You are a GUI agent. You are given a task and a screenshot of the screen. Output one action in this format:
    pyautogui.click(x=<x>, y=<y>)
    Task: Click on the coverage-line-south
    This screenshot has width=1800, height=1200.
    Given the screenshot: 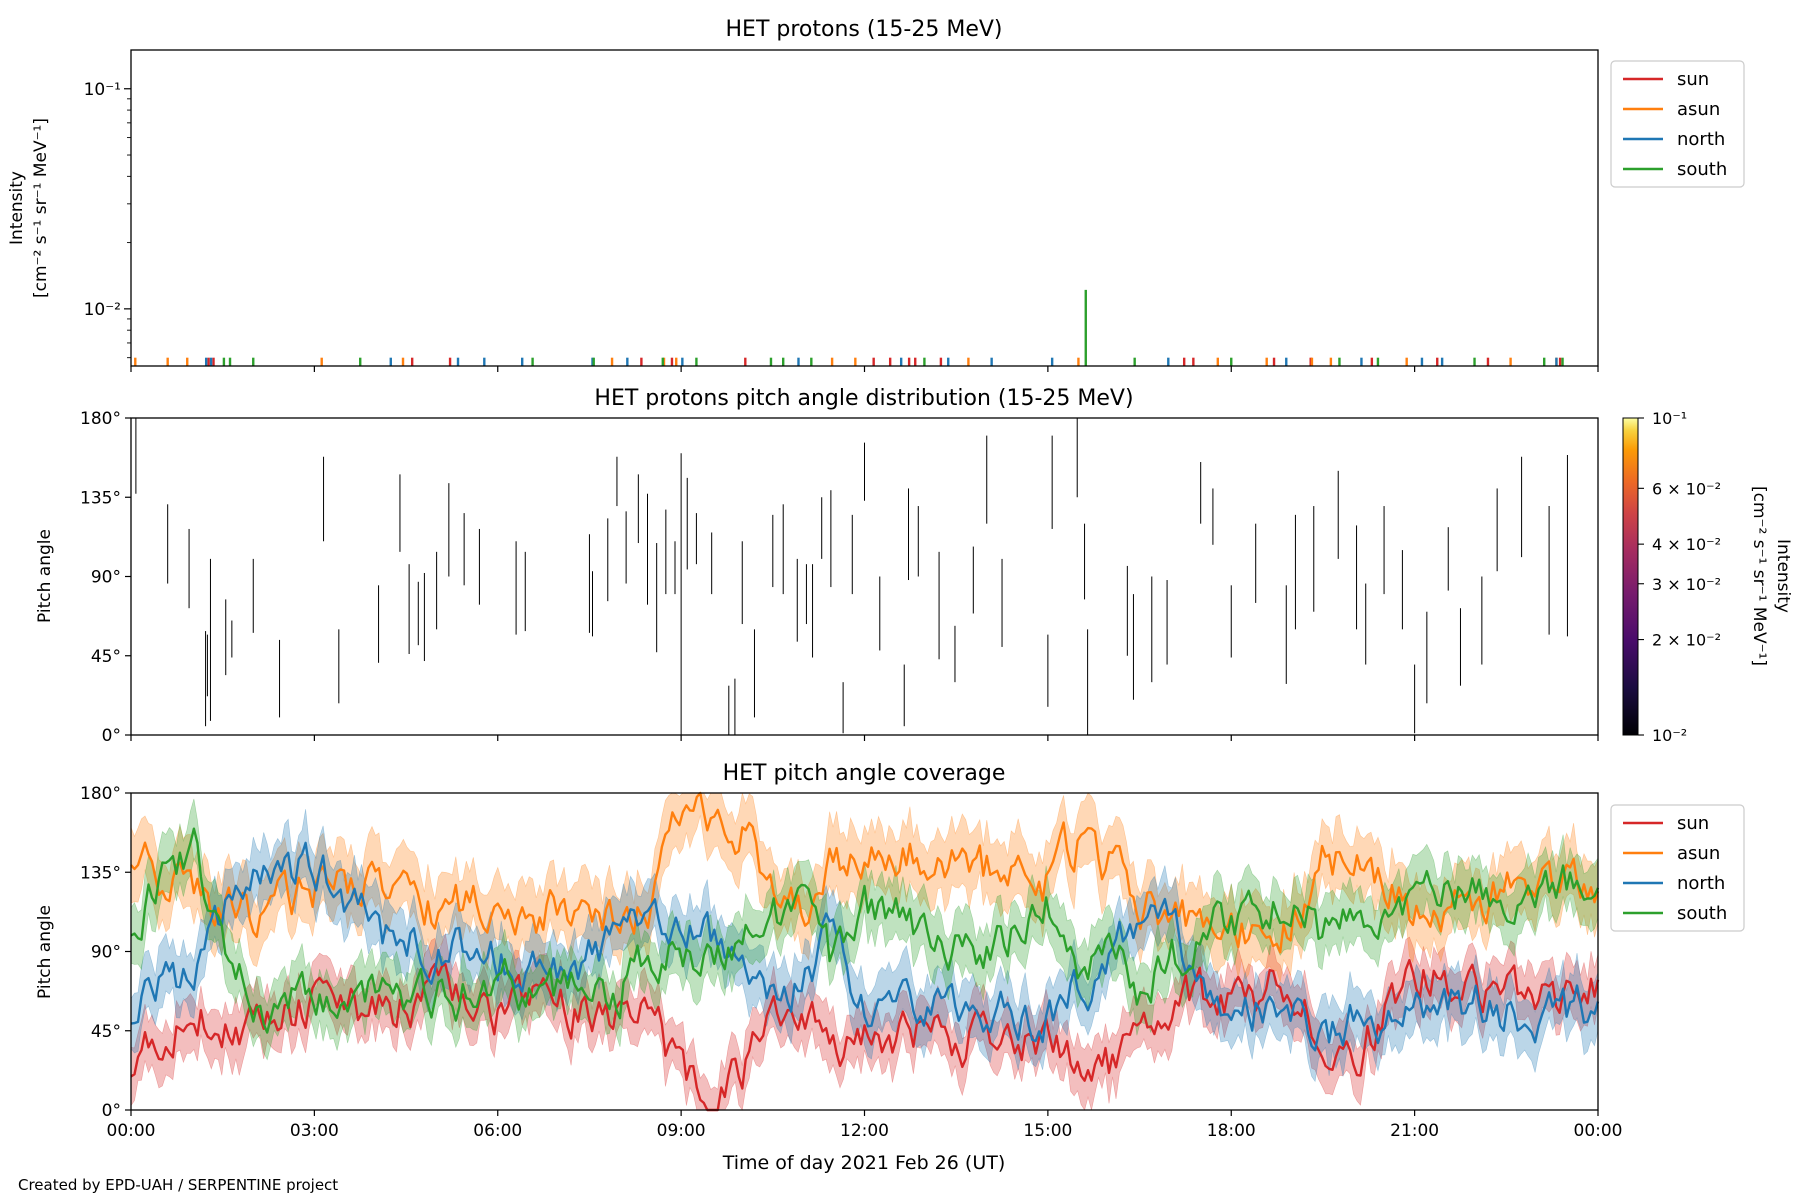 What is the action you would take?
    pyautogui.click(x=865, y=930)
    